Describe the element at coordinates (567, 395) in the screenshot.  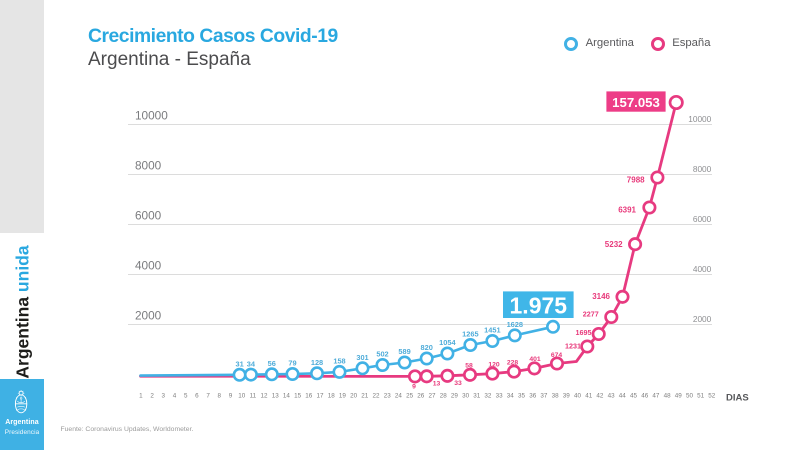
I see `svg-text: 39` at that location.